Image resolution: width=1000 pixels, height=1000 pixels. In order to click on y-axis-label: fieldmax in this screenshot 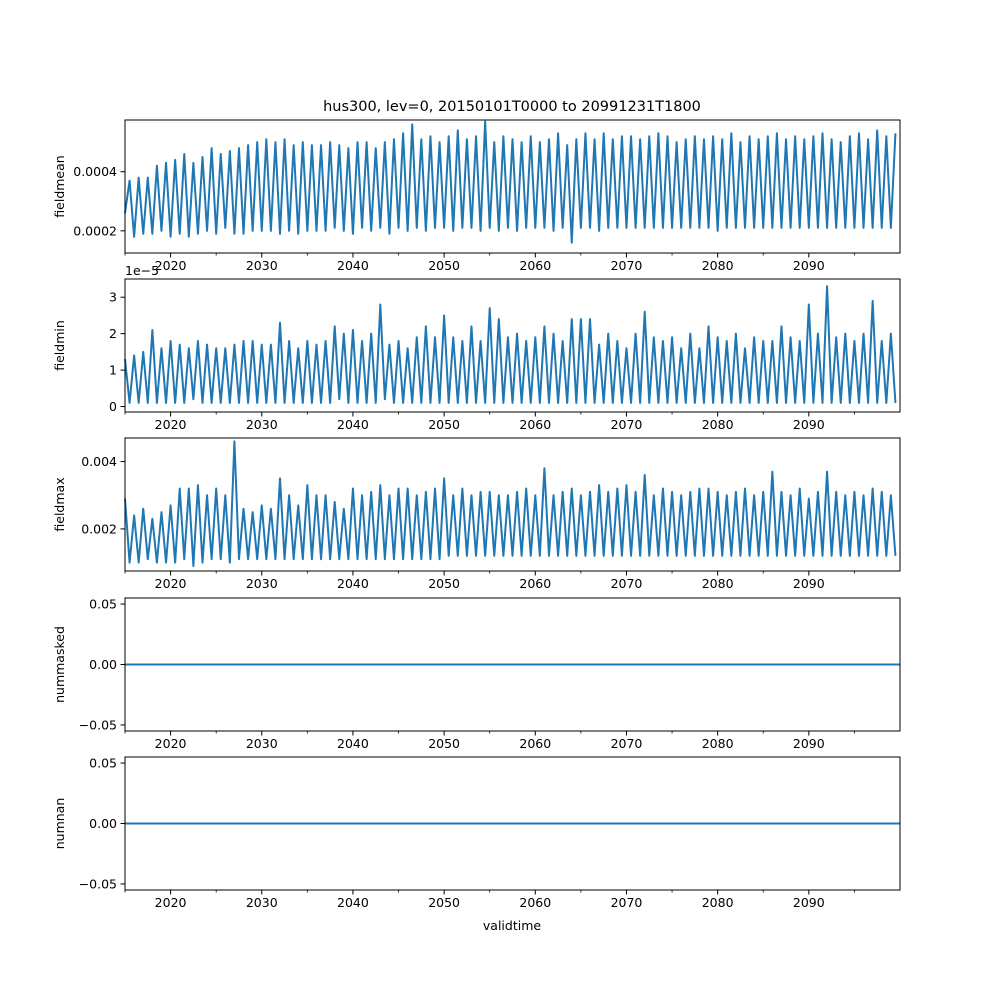, I will do `click(59, 504)`.